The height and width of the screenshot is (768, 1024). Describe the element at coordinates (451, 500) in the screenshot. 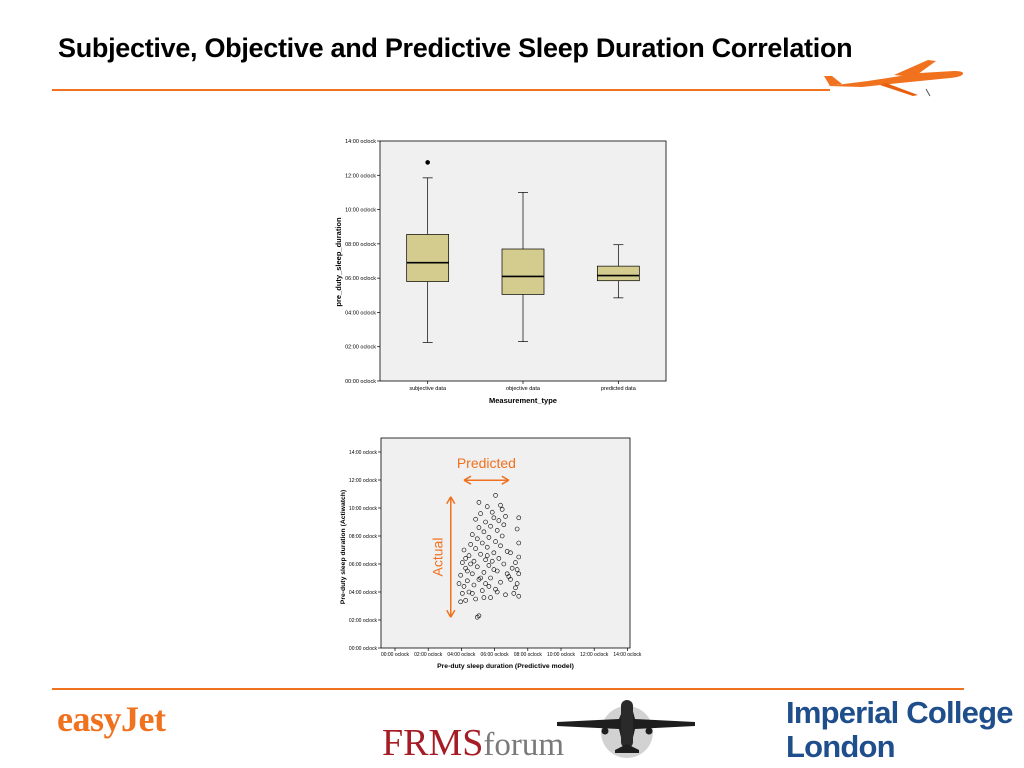

I see `actual-arrow-top-head` at that location.